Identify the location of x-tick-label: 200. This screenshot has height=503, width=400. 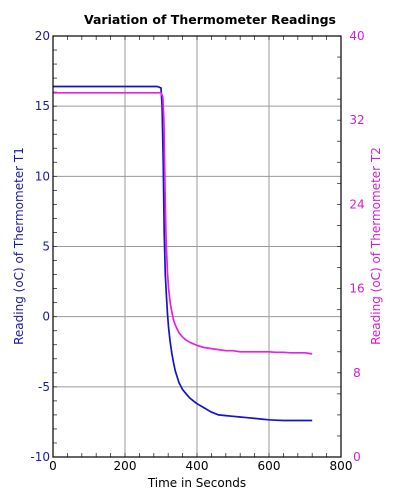
(125, 466).